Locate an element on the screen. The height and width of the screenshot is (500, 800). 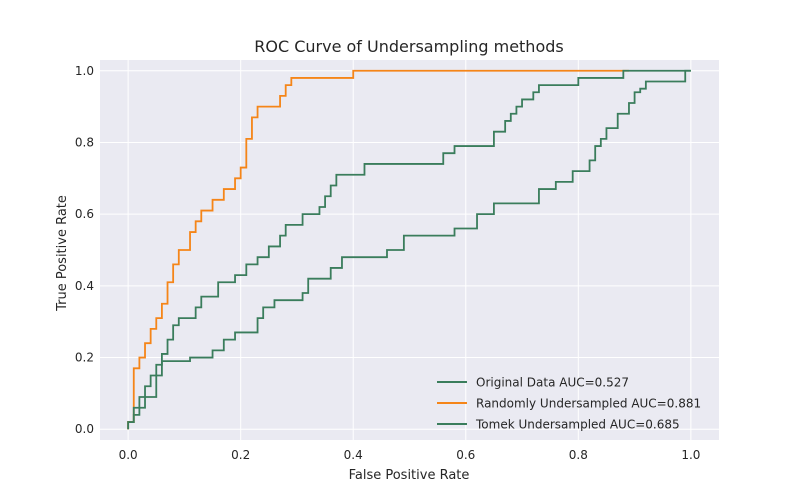
x-tick-label: 0.6 is located at coordinates (465, 455).